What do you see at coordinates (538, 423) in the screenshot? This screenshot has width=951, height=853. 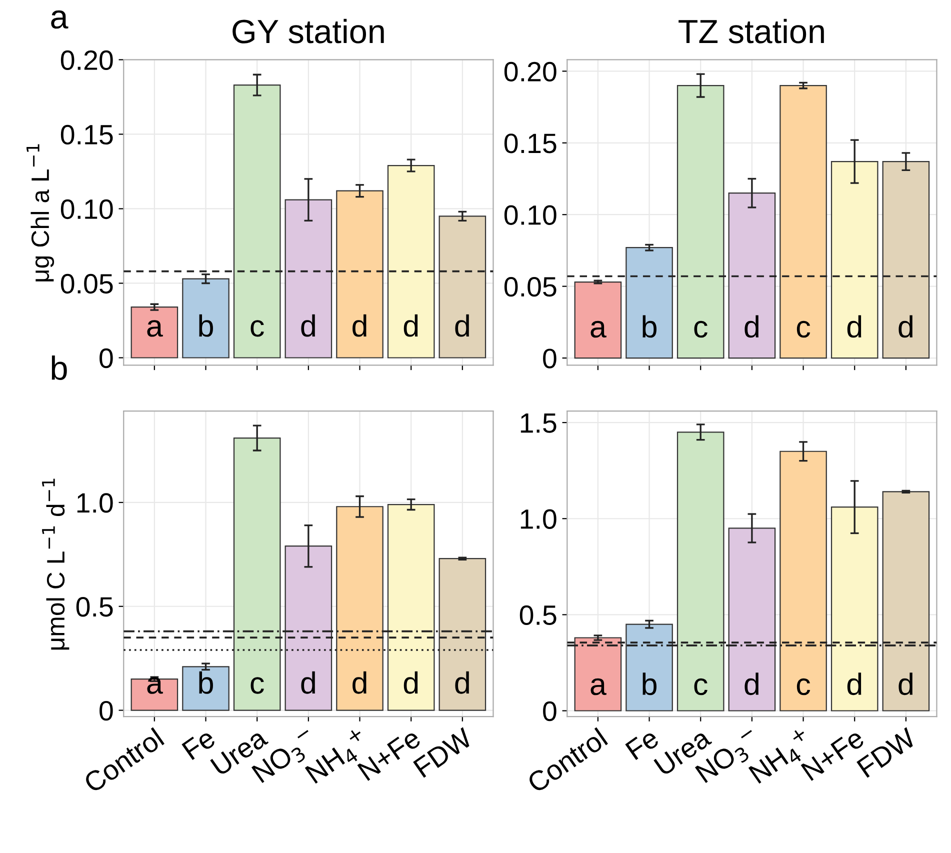 I see `y-tick-label: 1.5` at bounding box center [538, 423].